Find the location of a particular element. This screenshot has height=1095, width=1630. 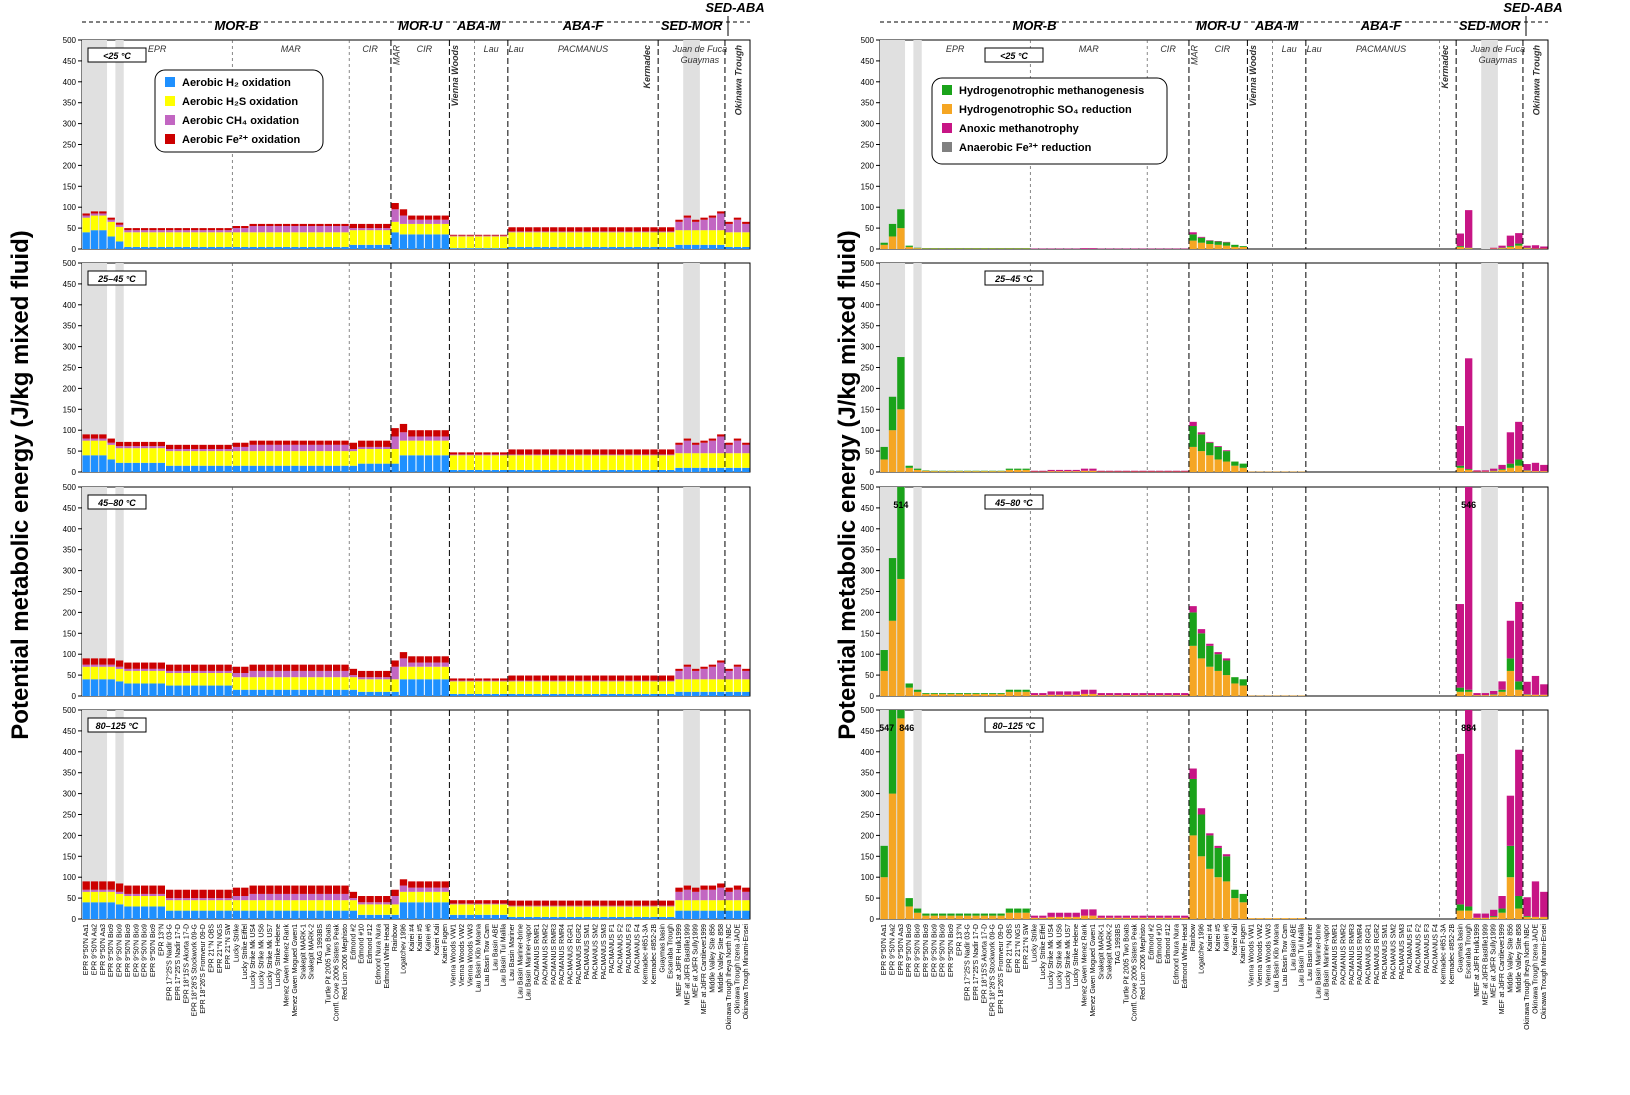

x-category-label: PACMANUS SM2 is located at coordinates (1394, 952).